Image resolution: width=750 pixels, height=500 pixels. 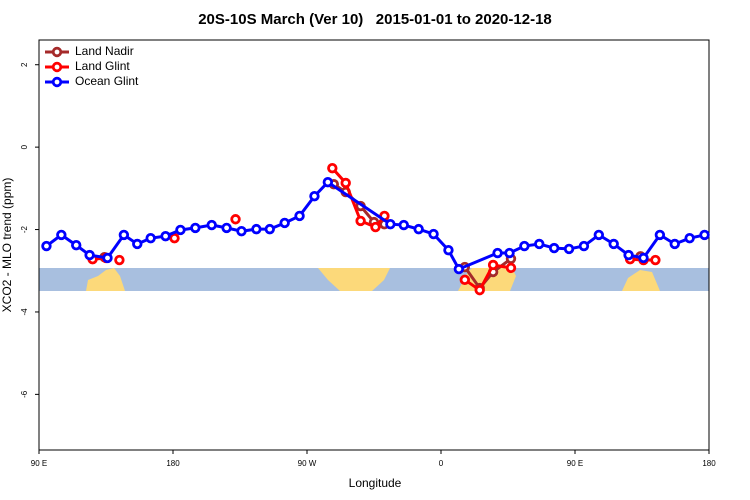 I want to click on legend-label: Ocean Glint, so click(x=107, y=81).